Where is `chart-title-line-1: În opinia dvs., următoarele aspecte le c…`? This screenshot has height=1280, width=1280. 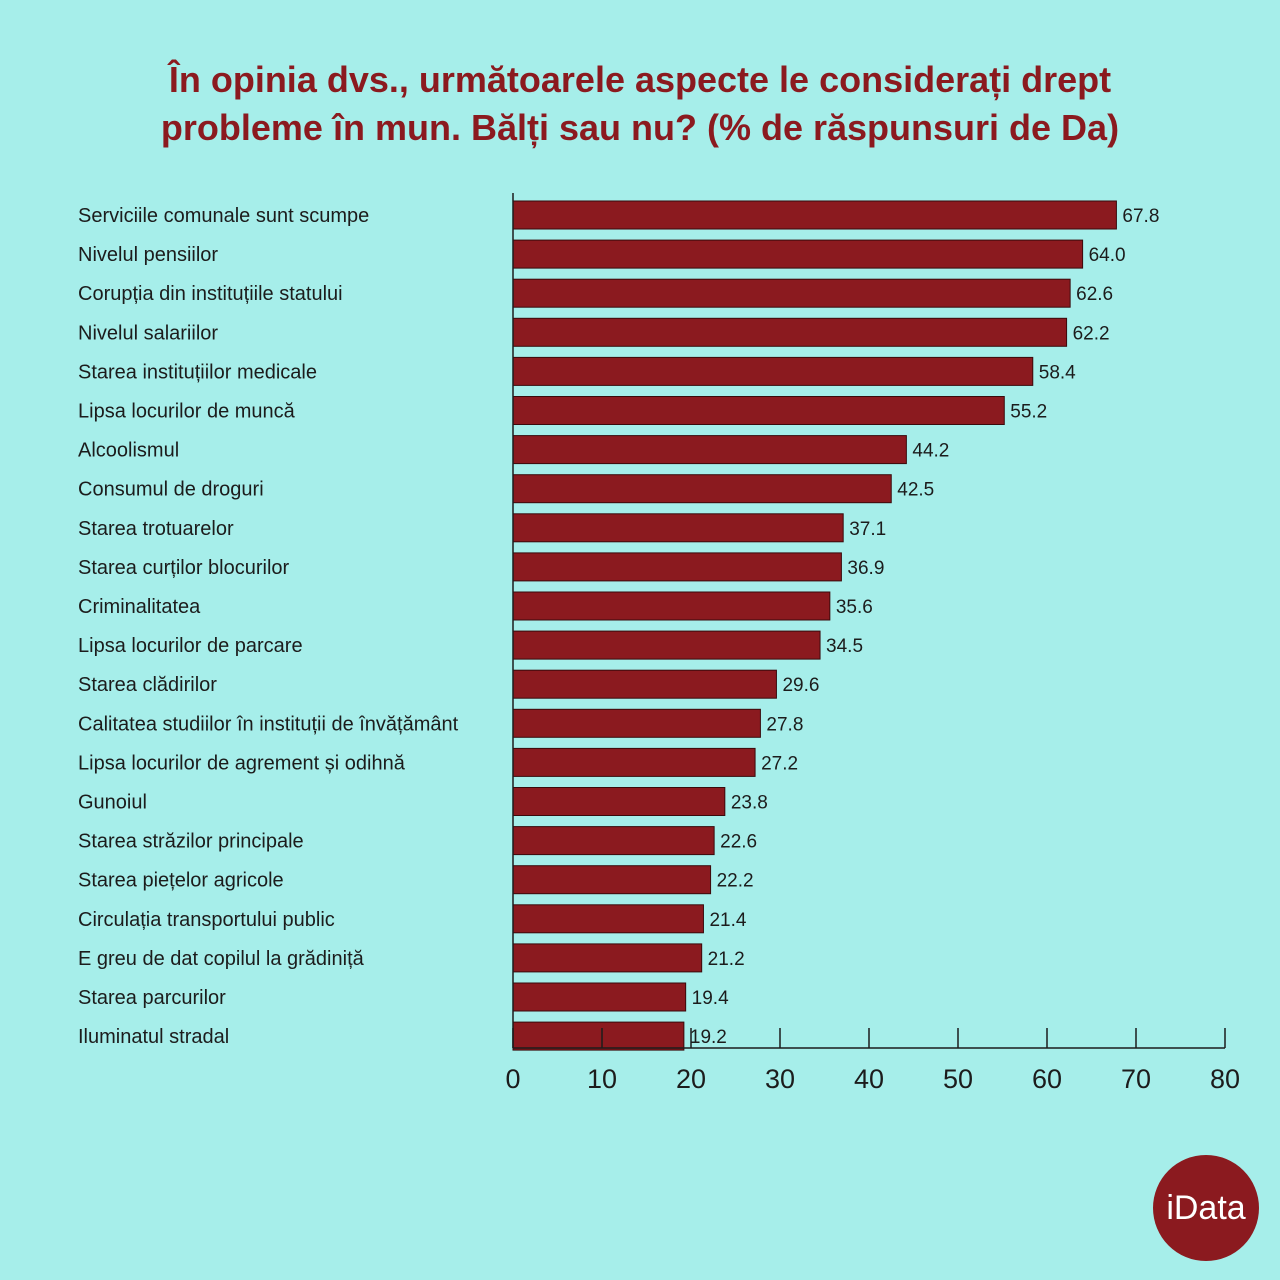
chart-title-line-1: În opinia dvs., următoarele aspecte le c… is located at coordinates (640, 79).